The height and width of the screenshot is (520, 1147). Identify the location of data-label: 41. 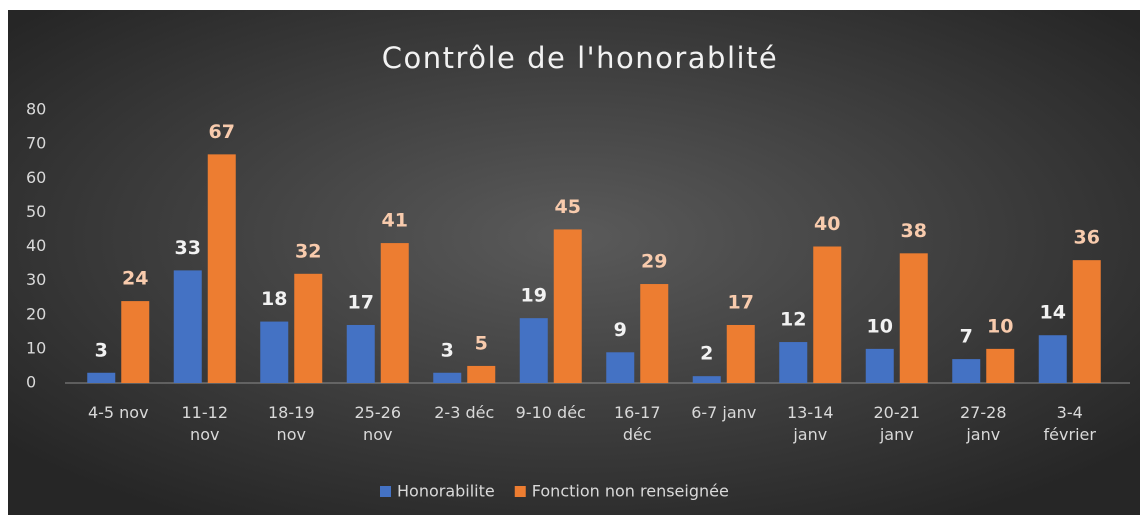
(395, 221).